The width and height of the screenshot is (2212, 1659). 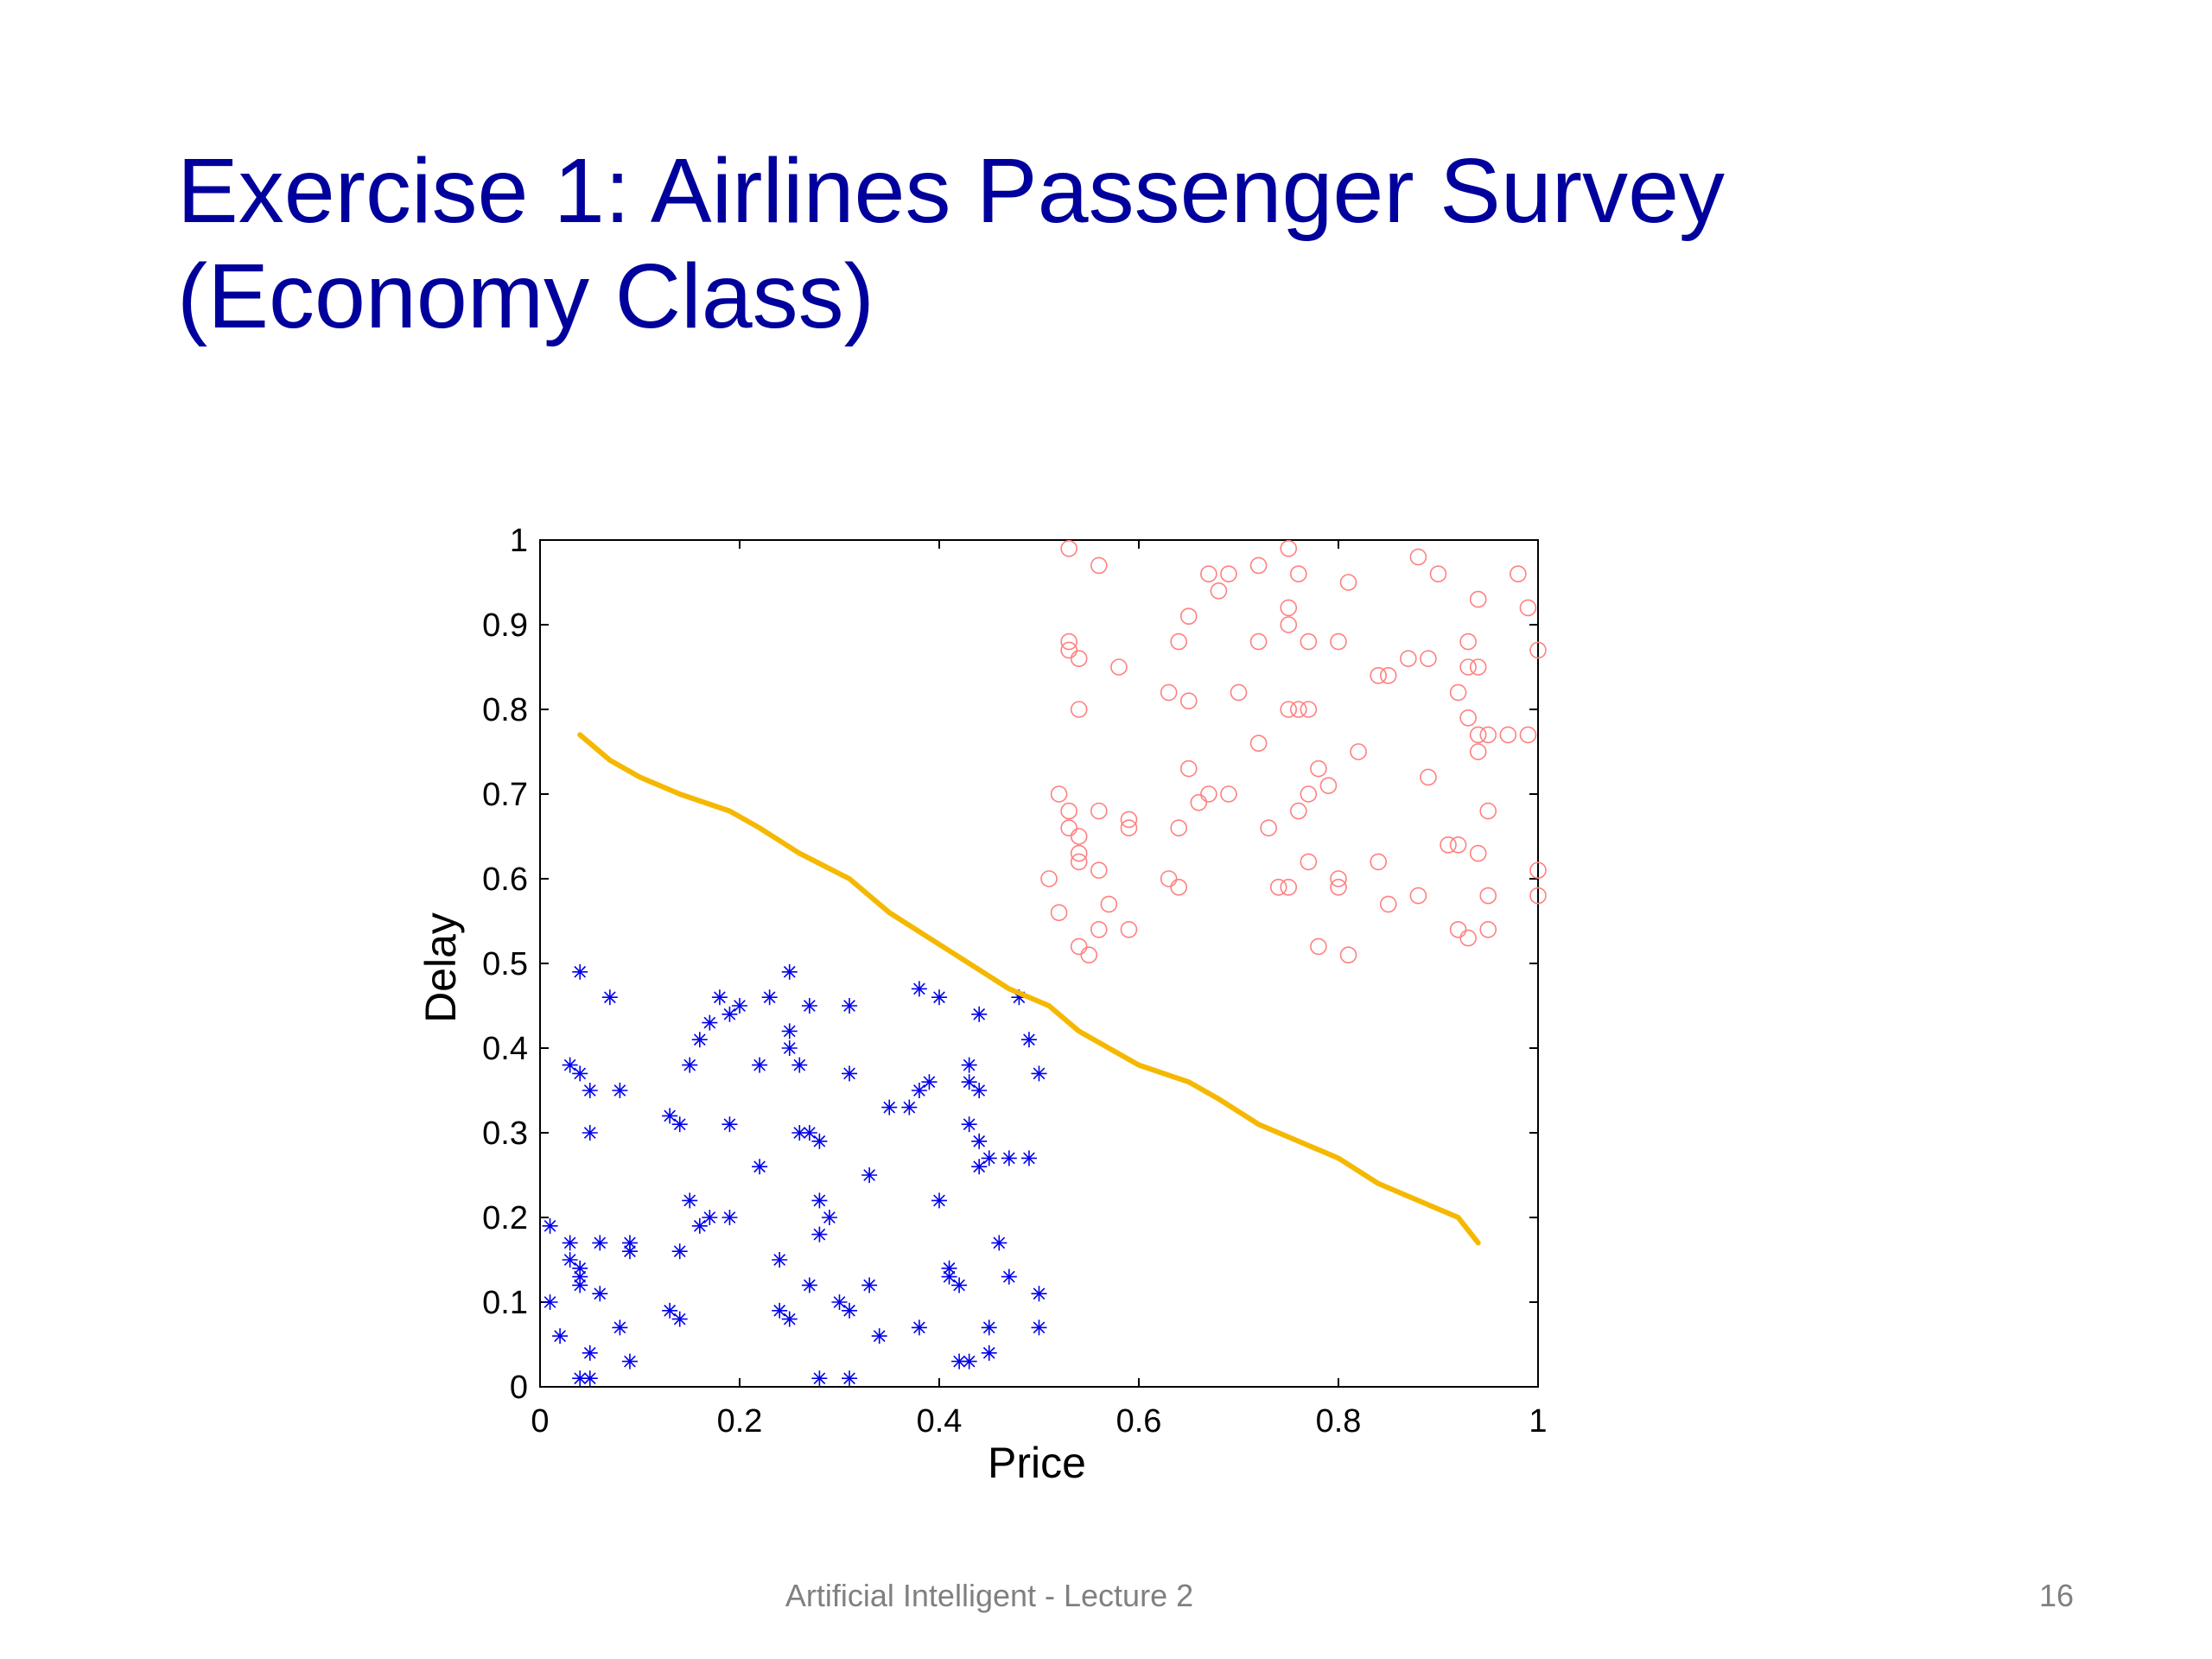 What do you see at coordinates (519, 541) in the screenshot?
I see `y-tick-label: 1` at bounding box center [519, 541].